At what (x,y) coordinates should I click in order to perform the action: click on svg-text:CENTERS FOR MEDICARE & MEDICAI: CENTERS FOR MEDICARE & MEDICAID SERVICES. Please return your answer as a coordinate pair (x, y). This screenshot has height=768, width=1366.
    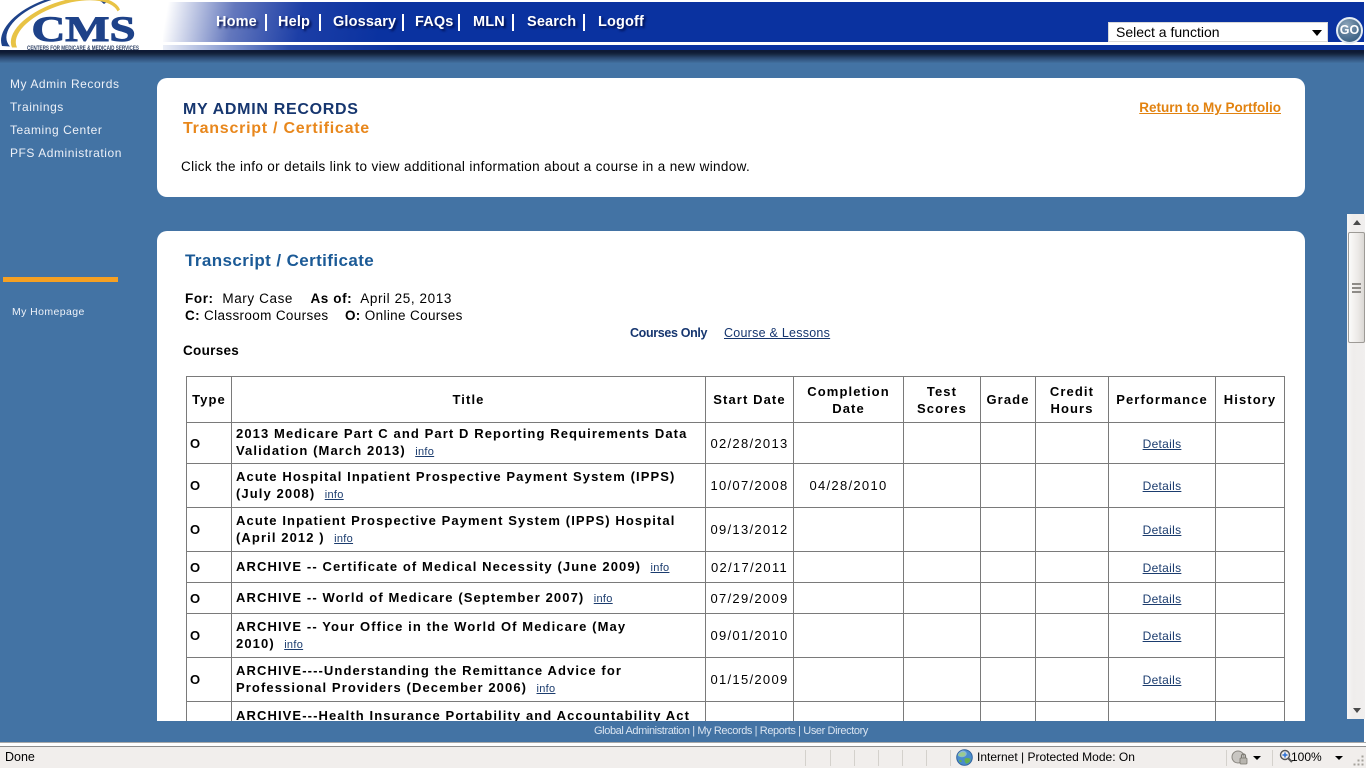
    Looking at the image, I should click on (83, 48).